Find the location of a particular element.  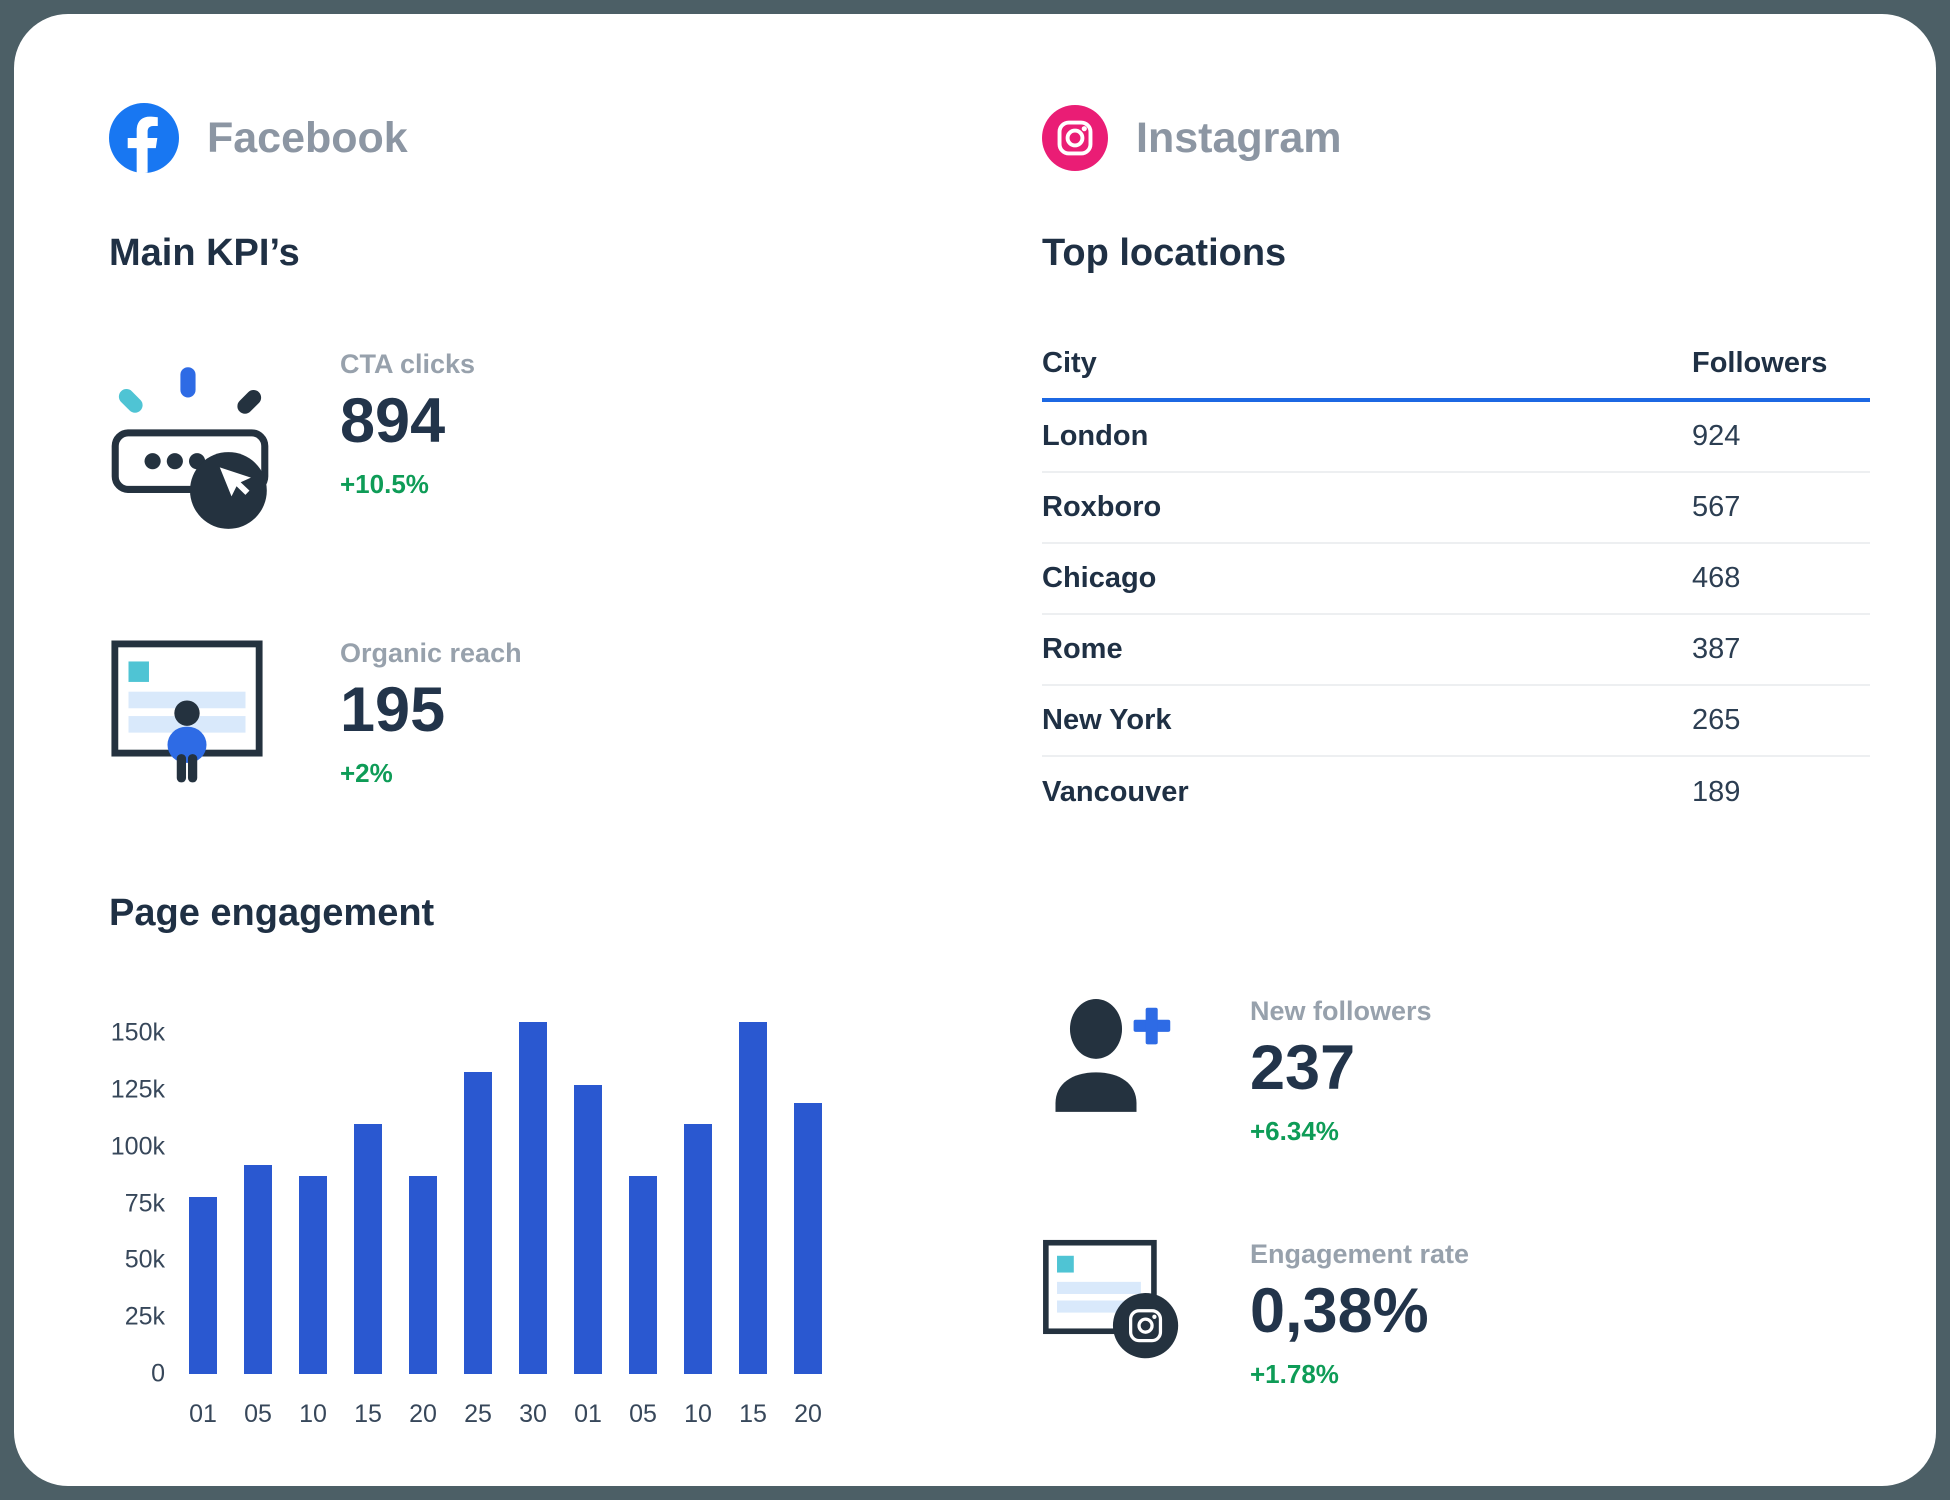

followers-cell: 265 is located at coordinates (1716, 720).